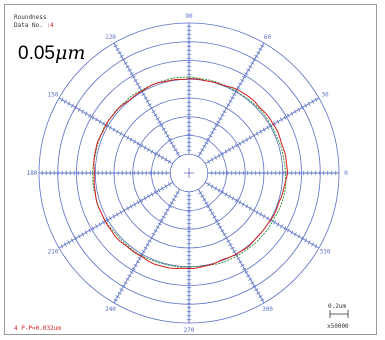  Describe the element at coordinates (30, 17) in the screenshot. I see `chart-title: Roundness` at that location.